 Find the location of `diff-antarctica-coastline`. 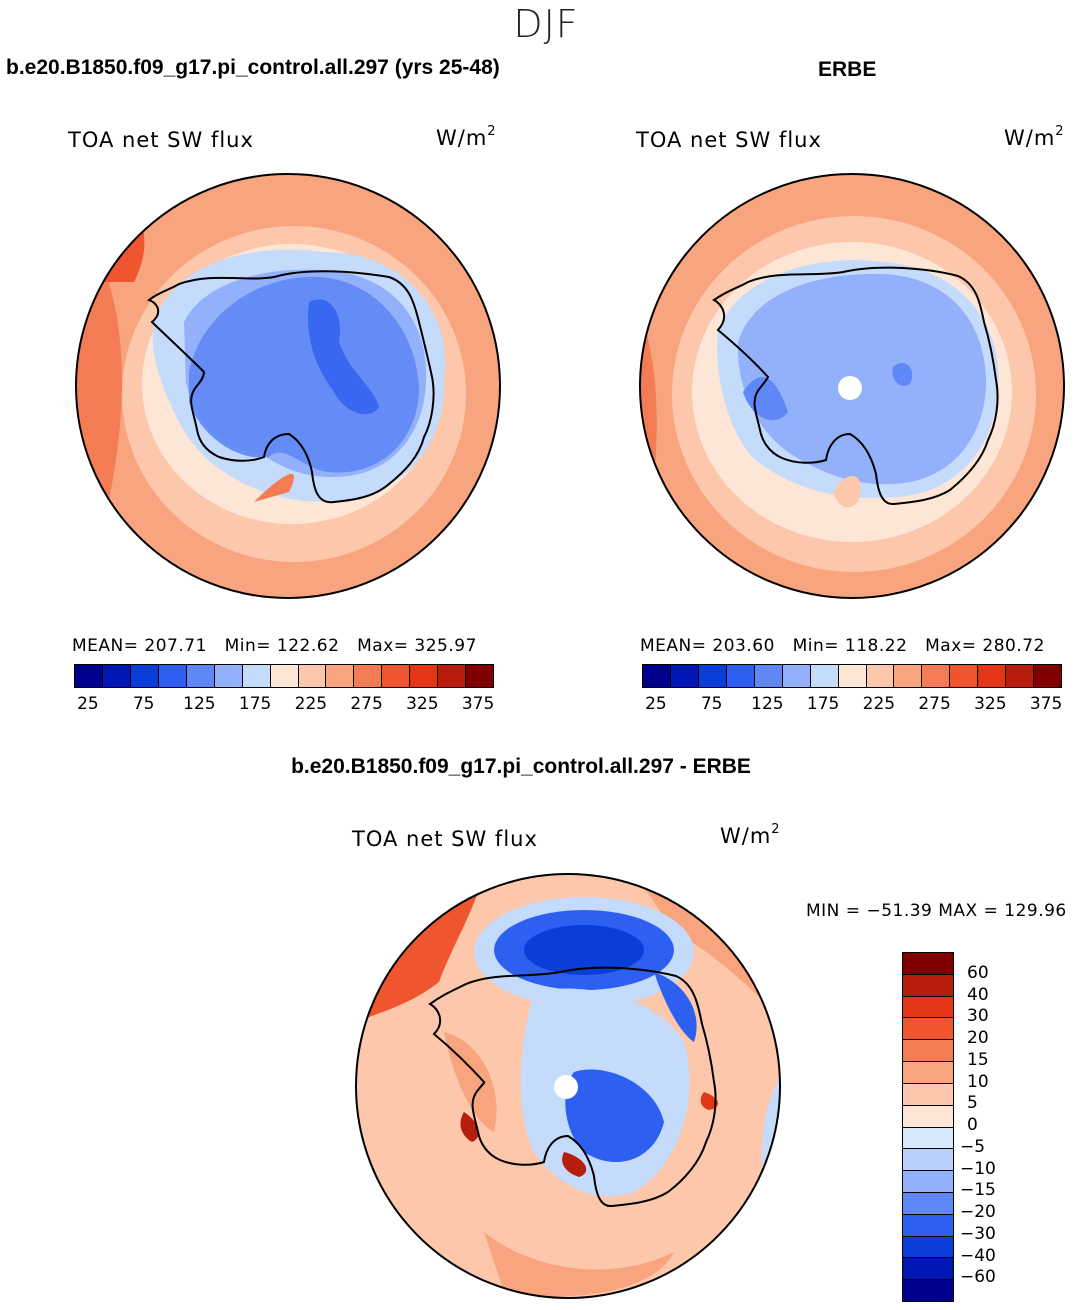

diff-antarctica-coastline is located at coordinates (572, 1087).